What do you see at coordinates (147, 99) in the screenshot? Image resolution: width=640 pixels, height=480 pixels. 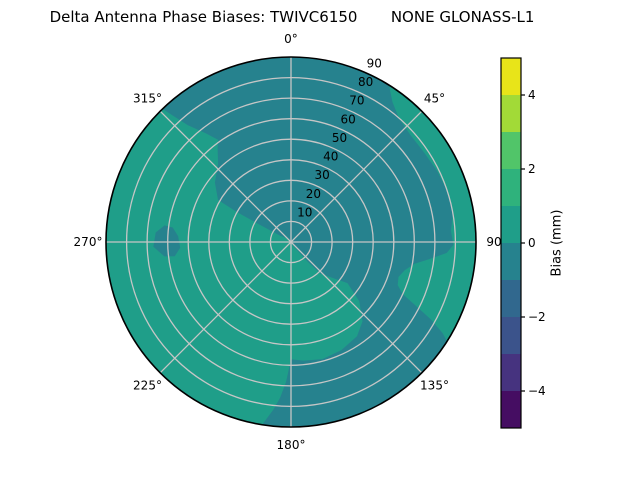 I see `angle-label-315: 315°` at bounding box center [147, 99].